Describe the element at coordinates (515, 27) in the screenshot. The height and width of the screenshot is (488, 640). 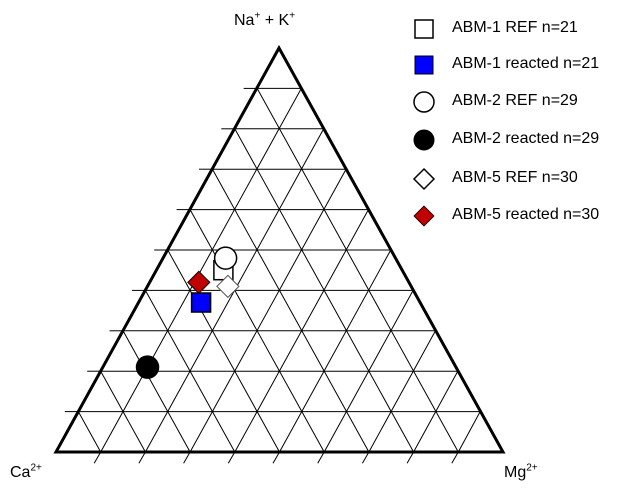
I see `legend-label: ABM-1 REF n=21` at that location.